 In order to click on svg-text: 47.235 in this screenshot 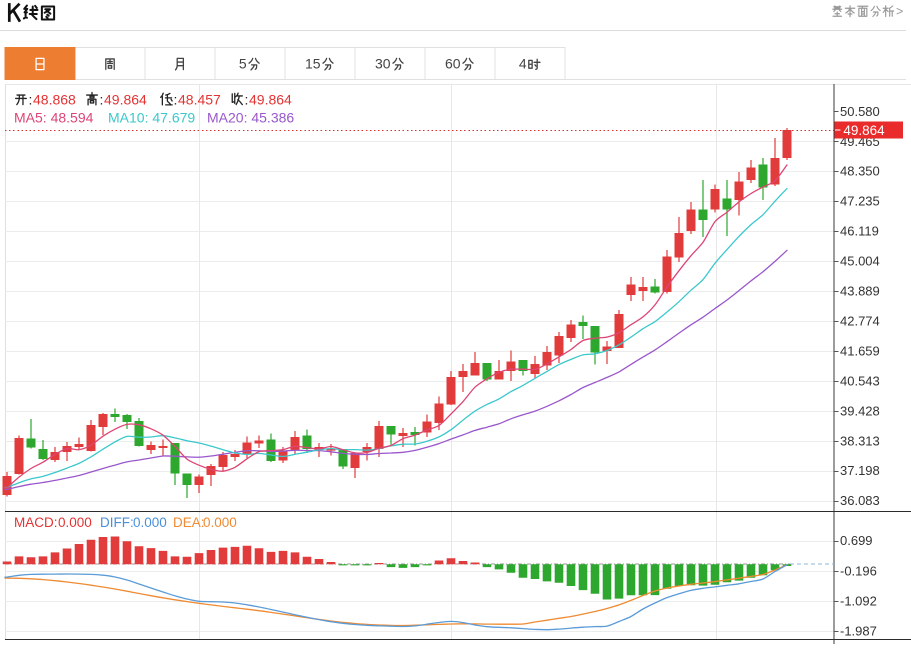, I will do `click(860, 201)`.